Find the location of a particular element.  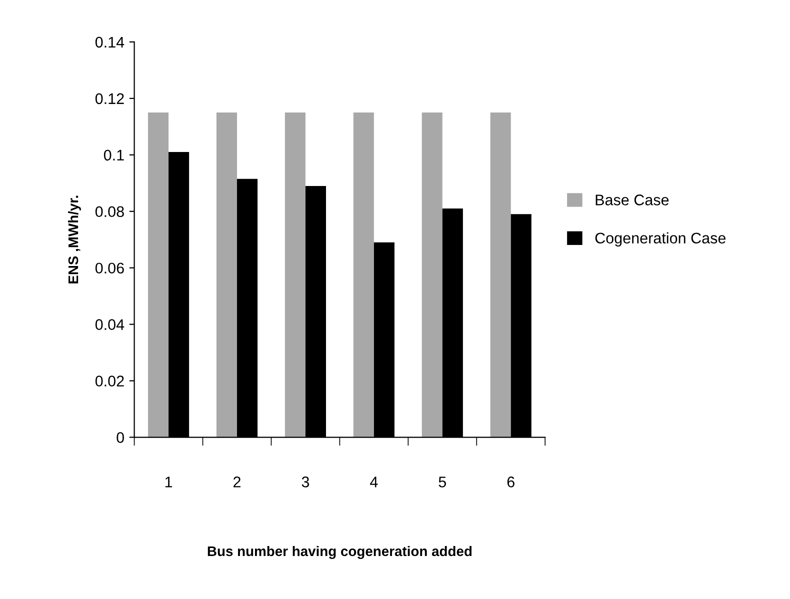

y-tick-label: 0.04 is located at coordinates (109, 324).